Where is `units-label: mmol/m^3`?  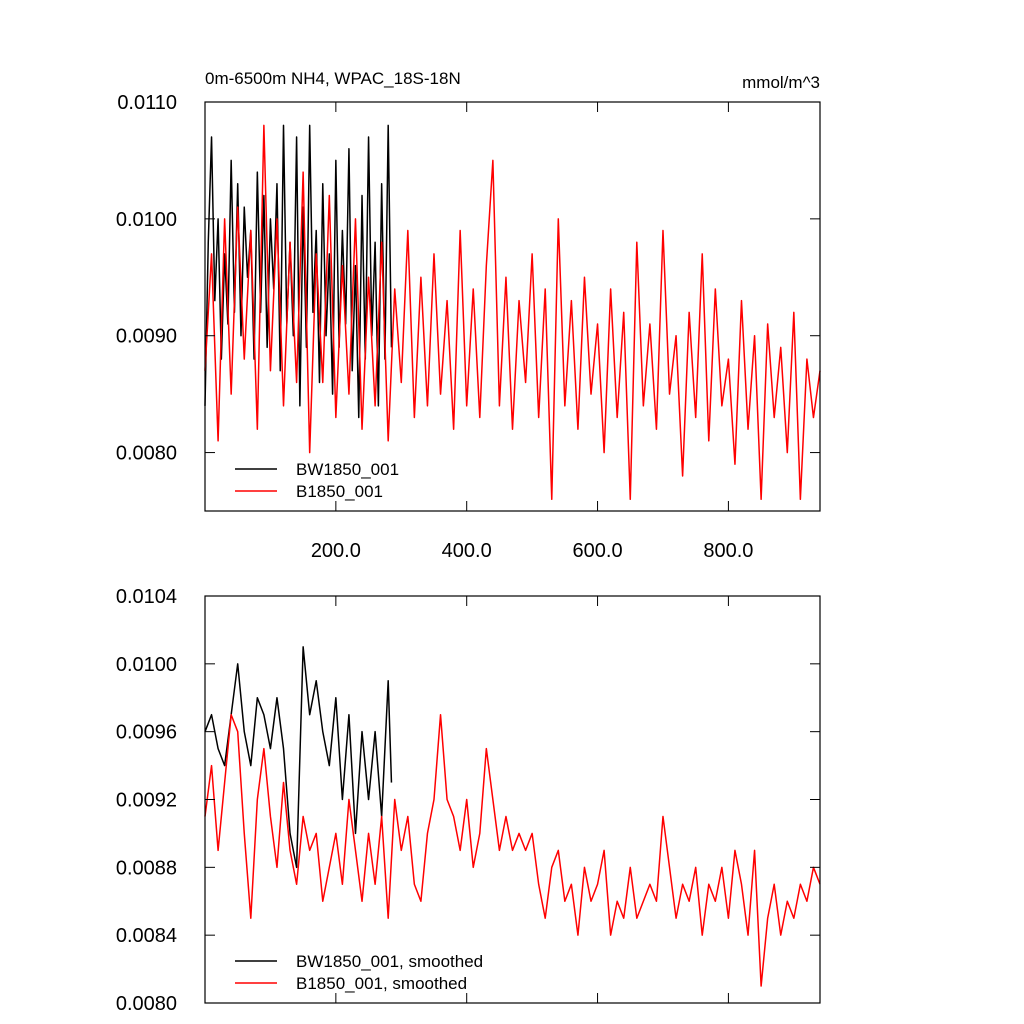 units-label: mmol/m^3 is located at coordinates (781, 82).